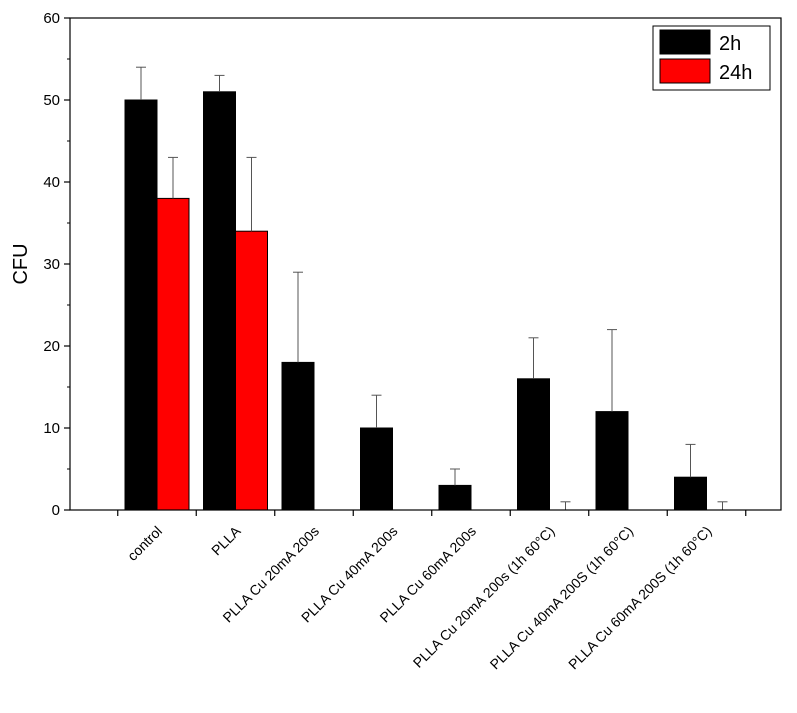 The width and height of the screenshot is (797, 713). I want to click on y-axis-title: CFU, so click(21, 263).